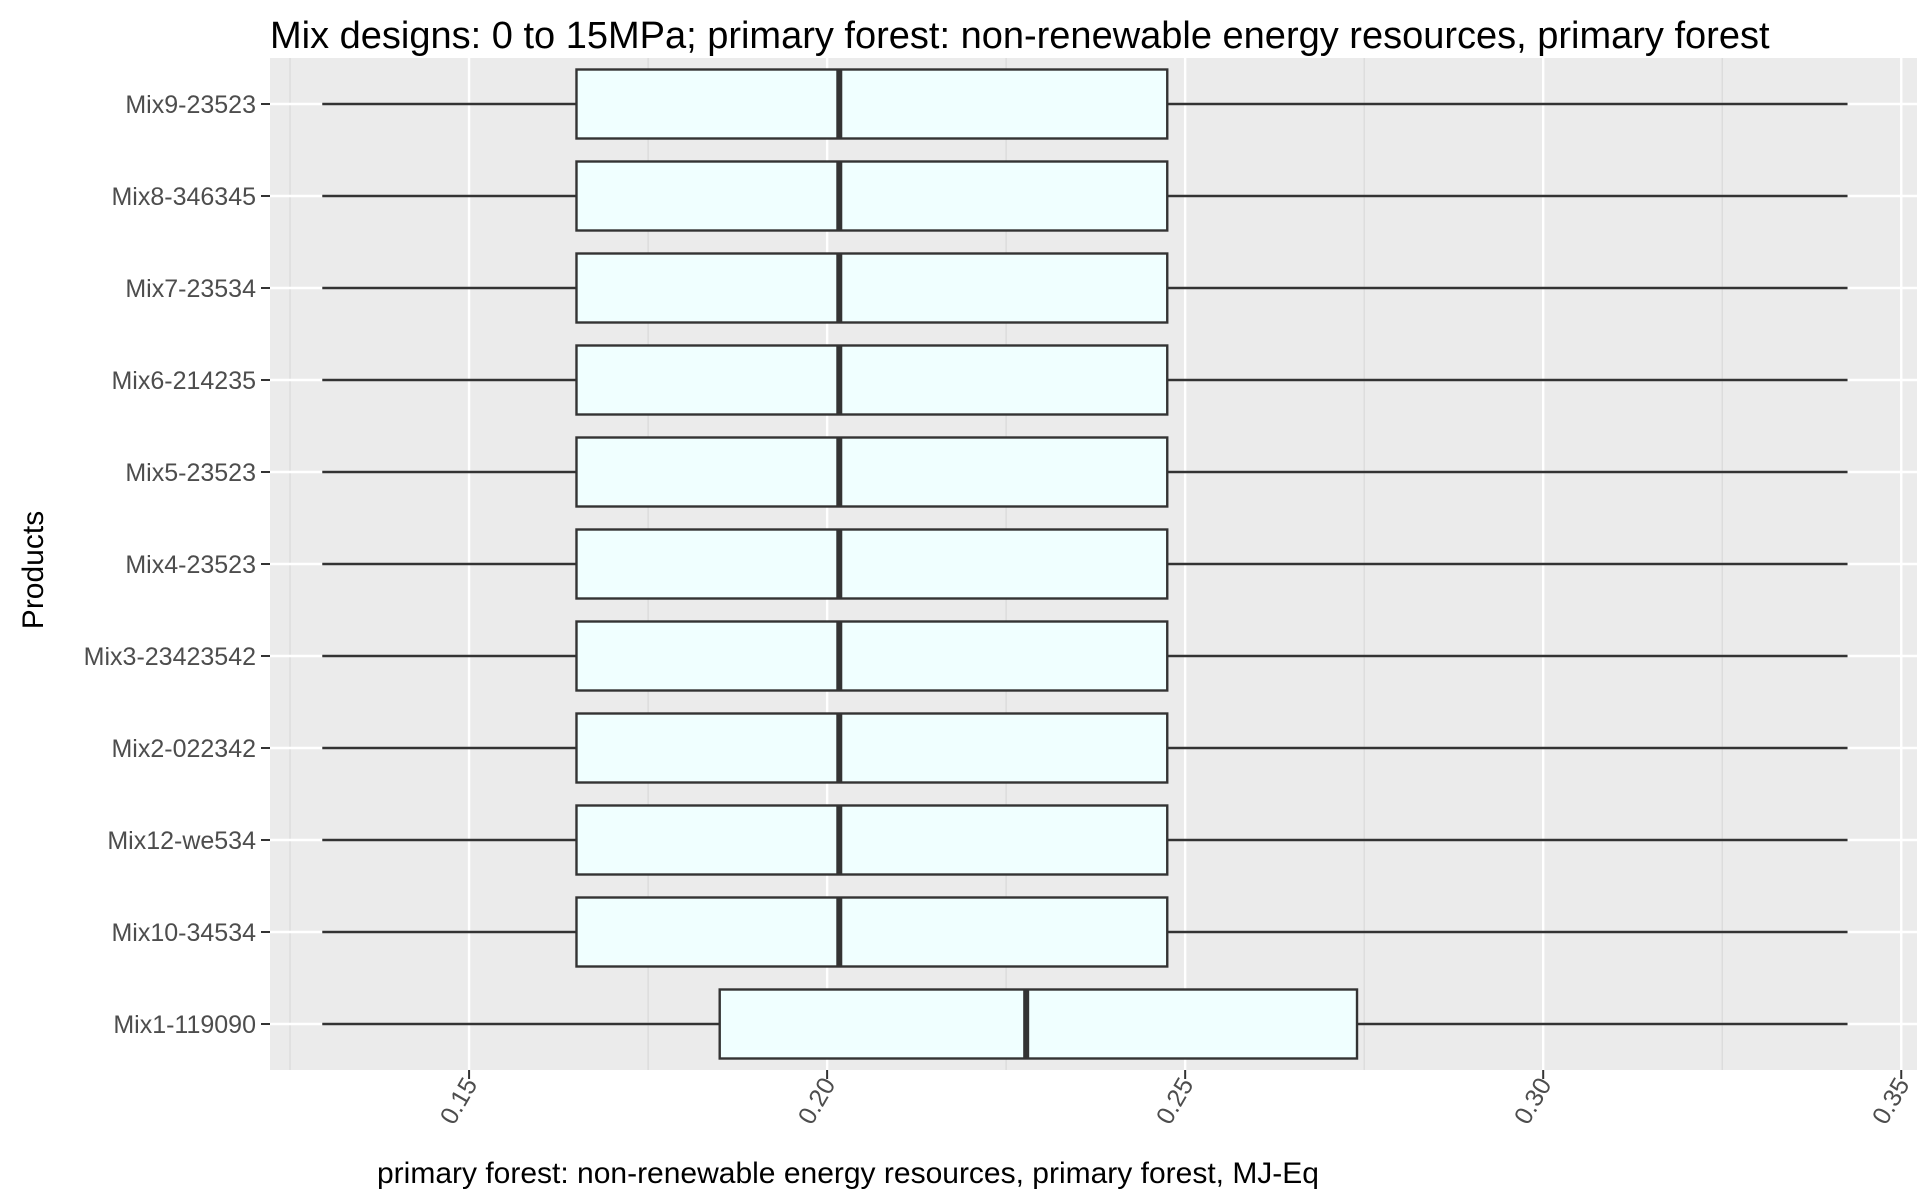 This screenshot has width=1930, height=1203. What do you see at coordinates (184, 1025) in the screenshot?
I see `y-tick-label: Mix1-119090` at bounding box center [184, 1025].